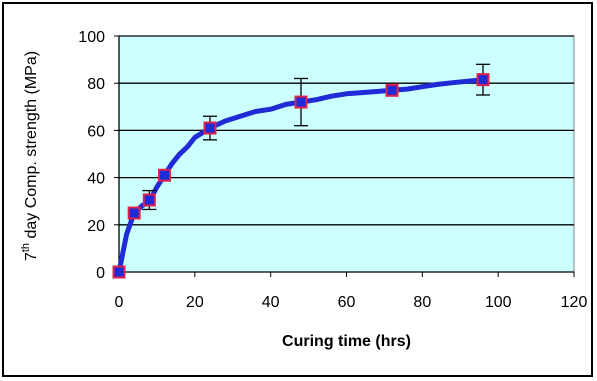 This screenshot has width=597, height=381. What do you see at coordinates (96, 179) in the screenshot?
I see `y-tick-label-40: 40` at bounding box center [96, 179].